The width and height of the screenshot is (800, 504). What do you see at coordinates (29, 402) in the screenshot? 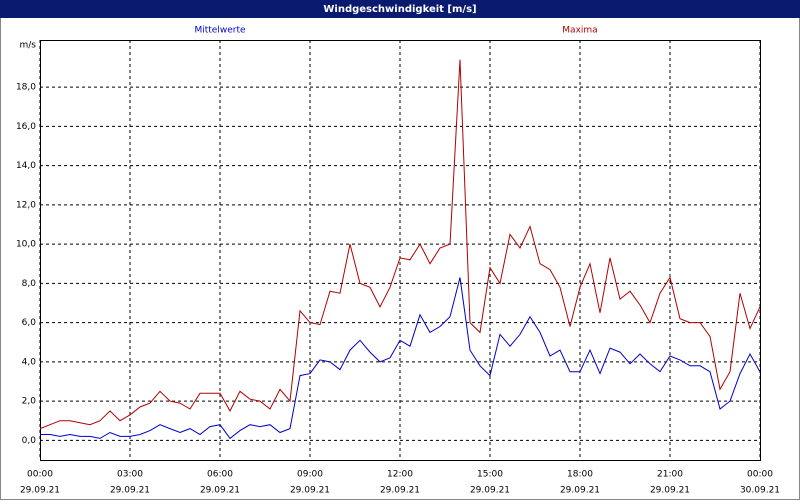
I see `y-tick-label: 2,0` at bounding box center [29, 402].